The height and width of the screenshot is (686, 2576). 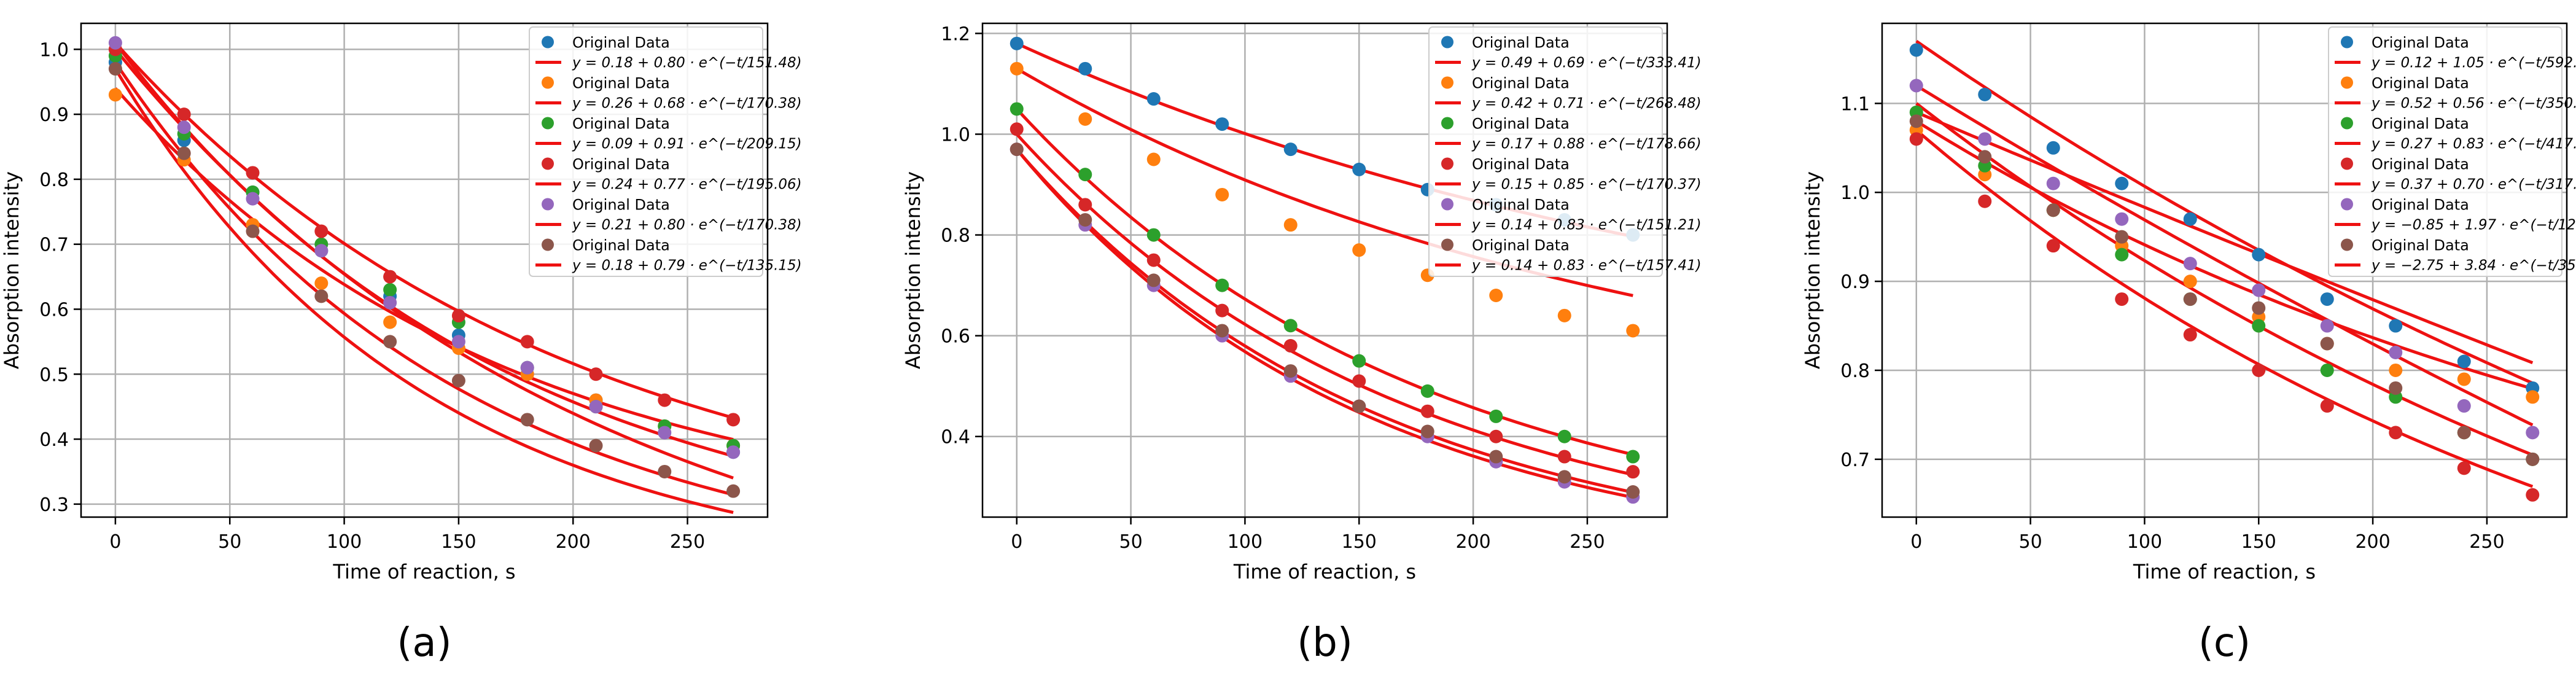 What do you see at coordinates (955, 135) in the screenshot?
I see `y-tick-label: 1.0` at bounding box center [955, 135].